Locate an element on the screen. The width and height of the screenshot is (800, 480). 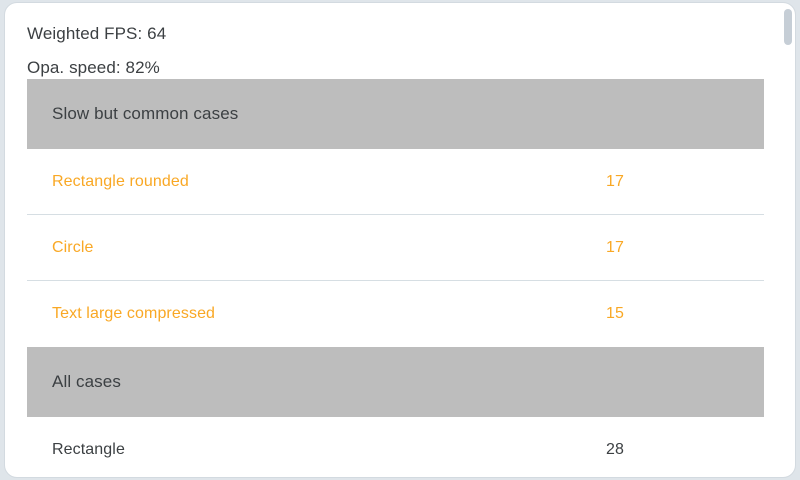
opa-speed-label: Opa. speed: 82% is located at coordinates (93, 67).